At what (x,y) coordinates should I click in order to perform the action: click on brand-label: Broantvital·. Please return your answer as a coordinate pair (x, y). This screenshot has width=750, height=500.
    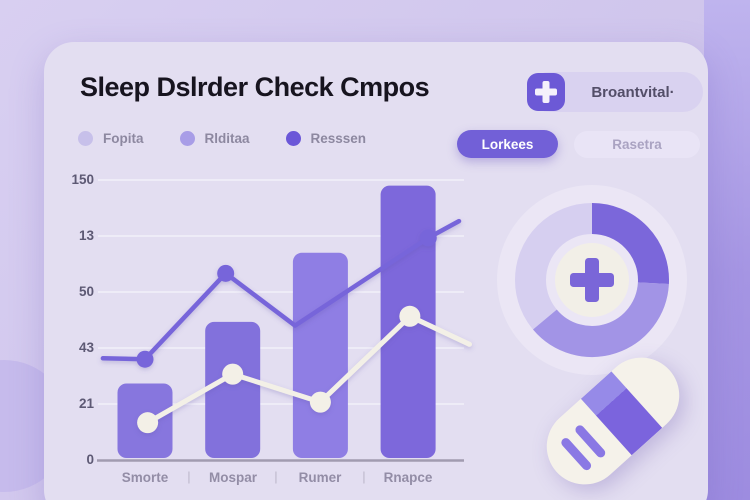
    Looking at the image, I should click on (633, 92).